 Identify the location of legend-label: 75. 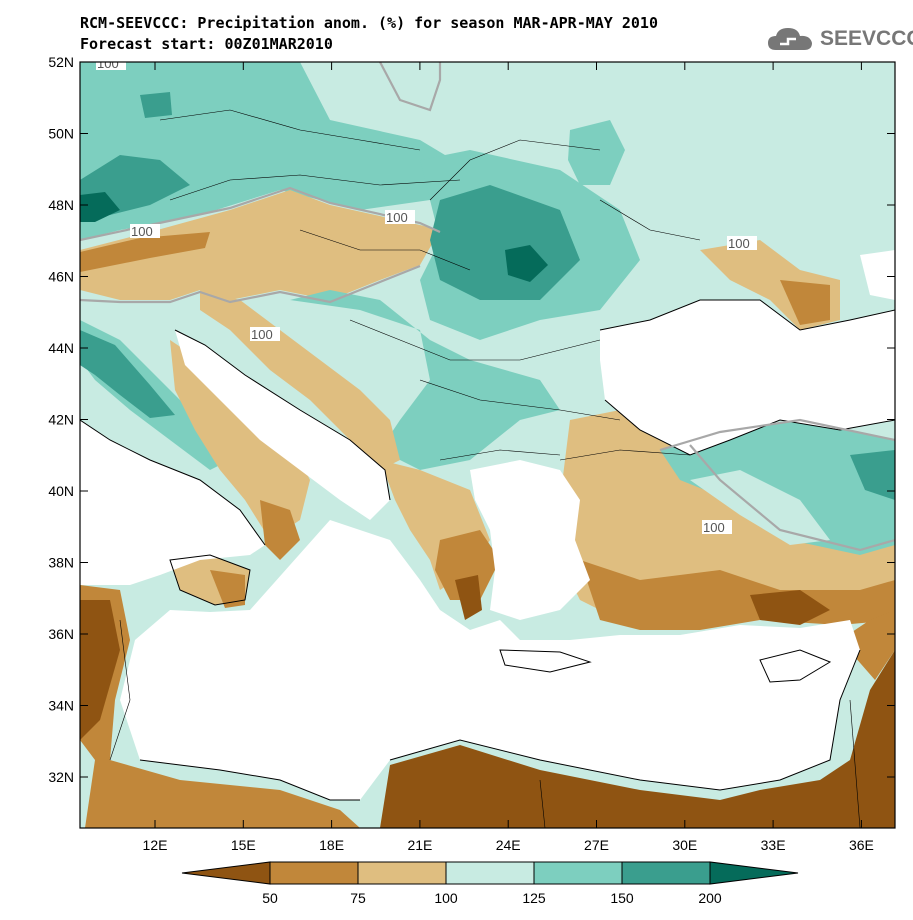
(358, 898).